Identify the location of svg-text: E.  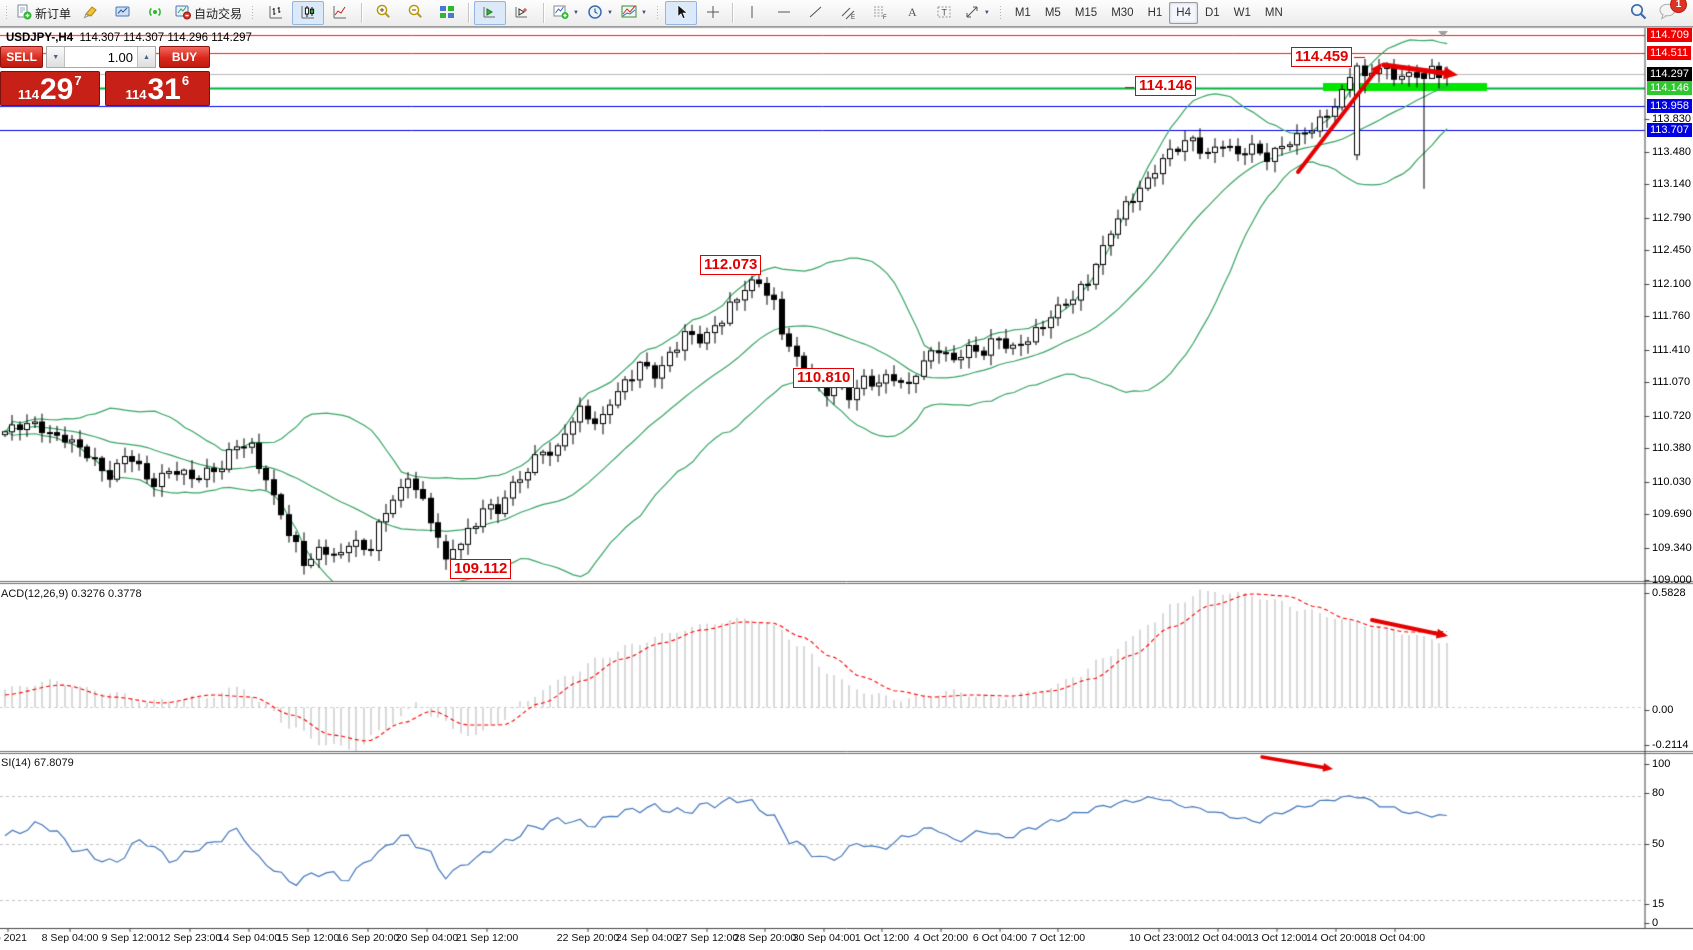
(853, 17).